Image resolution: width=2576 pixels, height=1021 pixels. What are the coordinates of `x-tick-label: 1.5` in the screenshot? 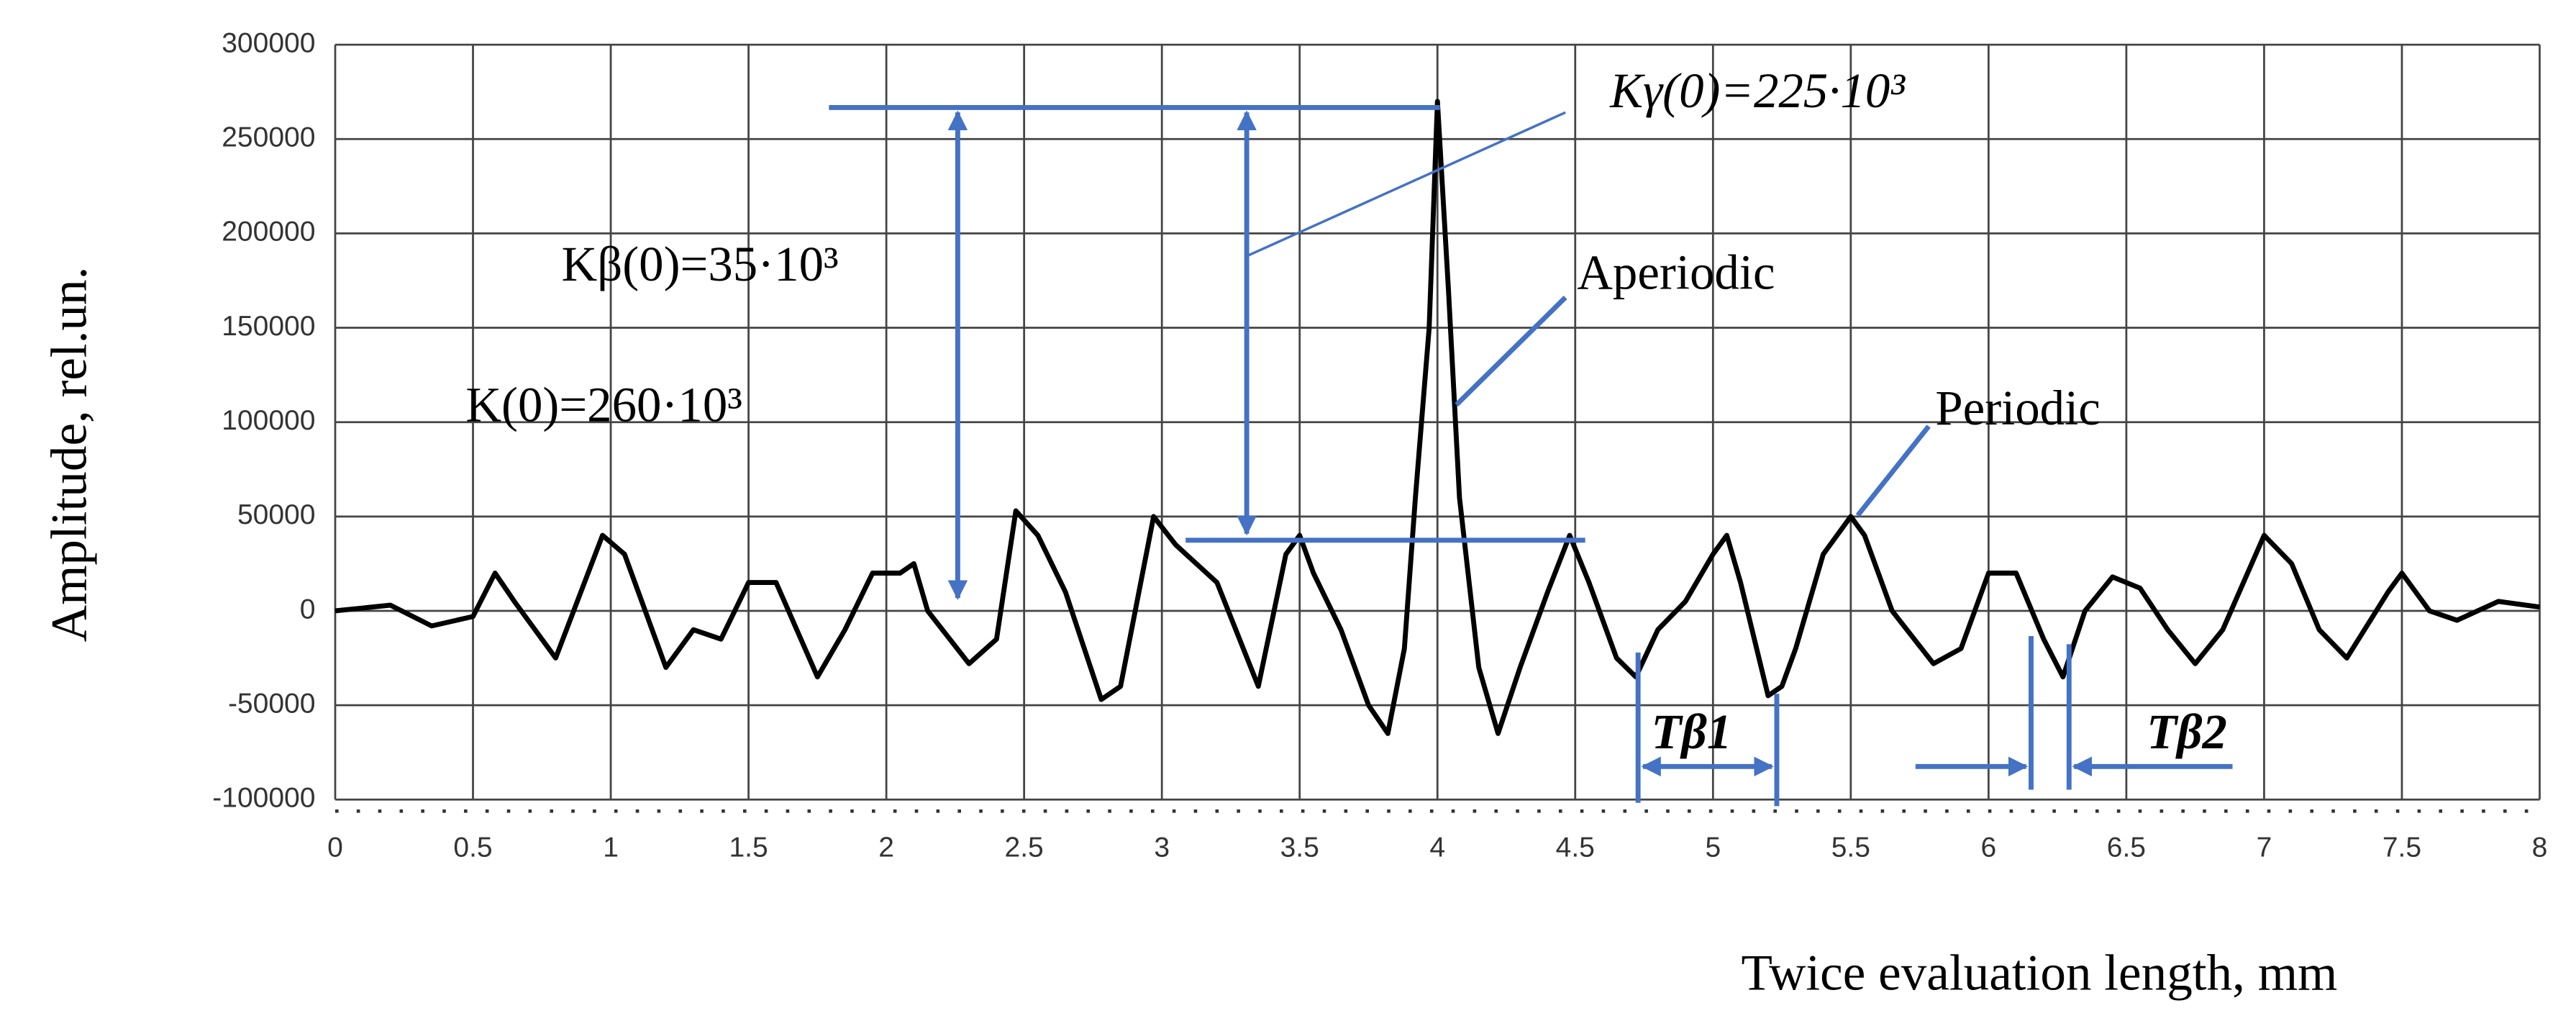 It's located at (748, 847).